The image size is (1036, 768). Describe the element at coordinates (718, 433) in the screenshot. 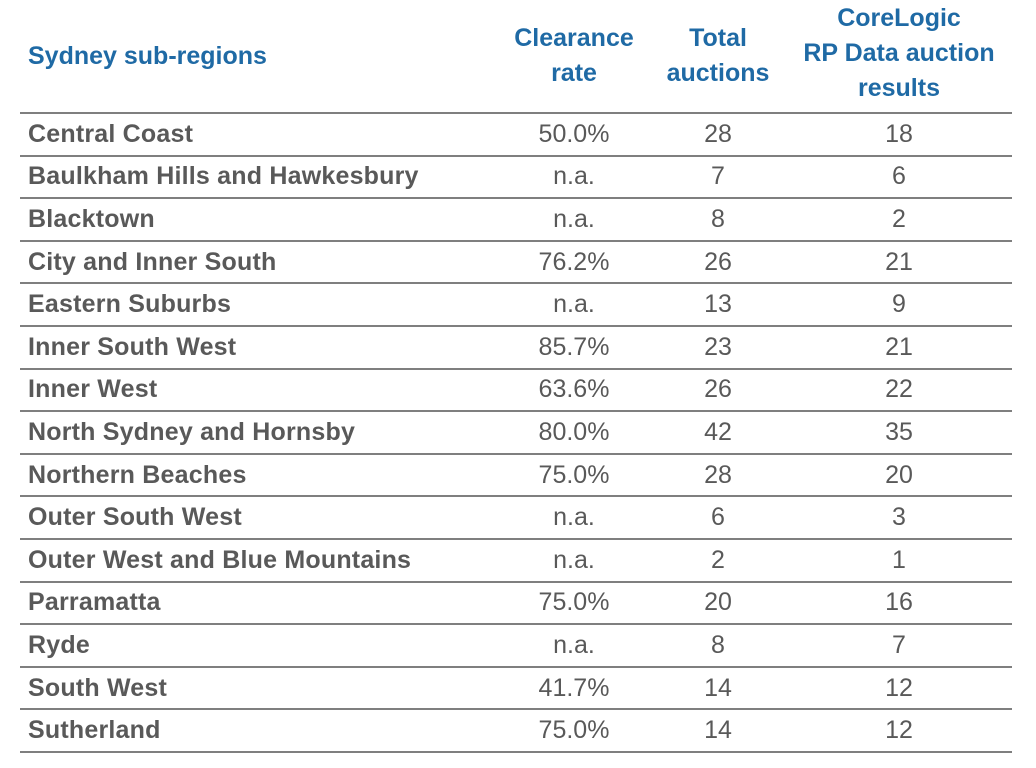

I see `total-auctions-cell: 42` at that location.